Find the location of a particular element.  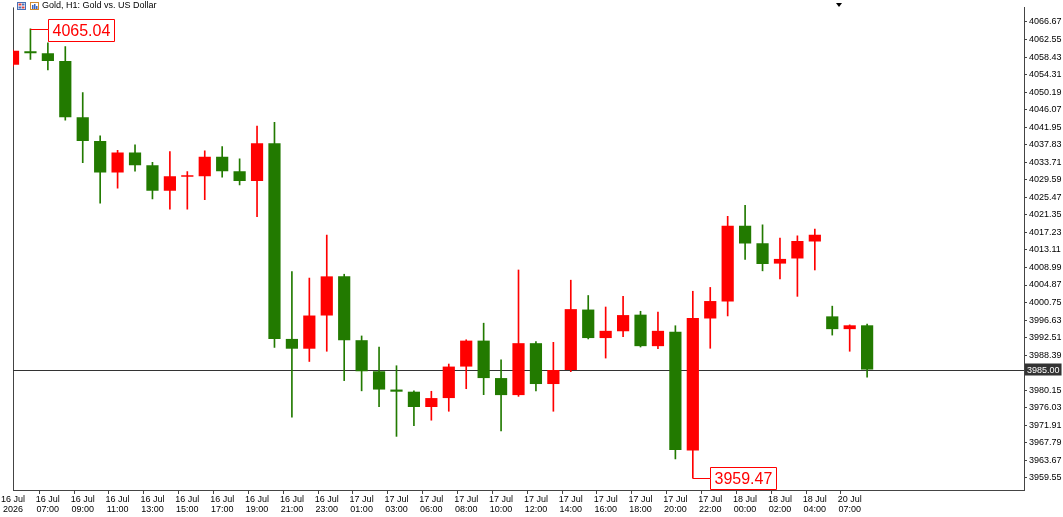

y-tick-label: 3959.55 is located at coordinates (1045, 477).